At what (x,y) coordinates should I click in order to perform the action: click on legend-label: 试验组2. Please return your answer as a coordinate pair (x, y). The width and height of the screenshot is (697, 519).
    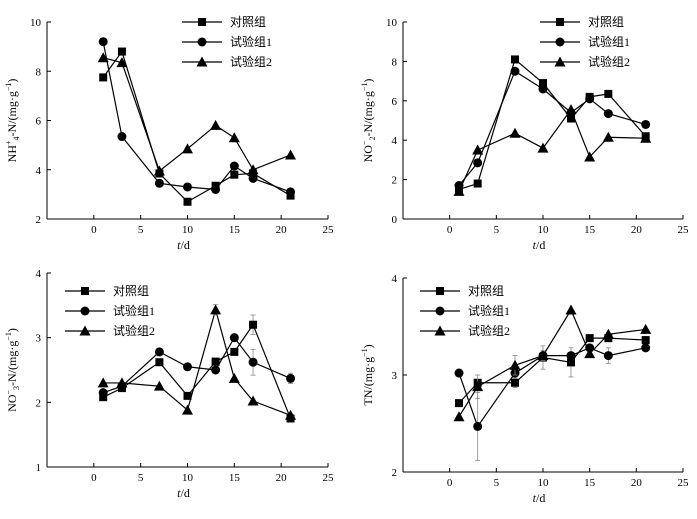
    Looking at the image, I should click on (134, 330).